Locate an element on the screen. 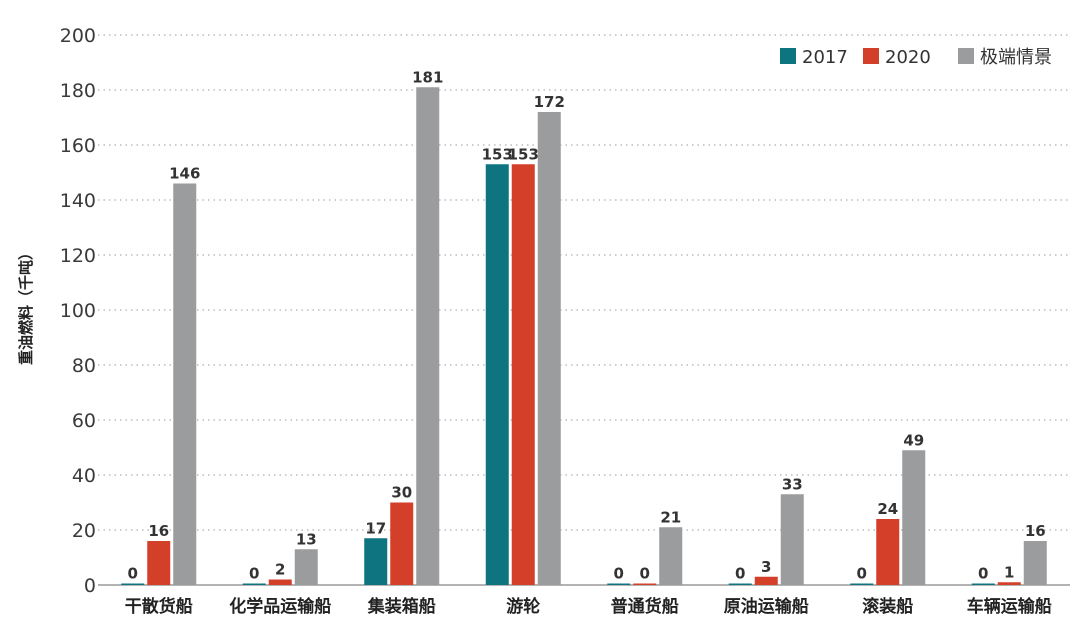 This screenshot has width=1080, height=625. data-label: 13 is located at coordinates (306, 539).